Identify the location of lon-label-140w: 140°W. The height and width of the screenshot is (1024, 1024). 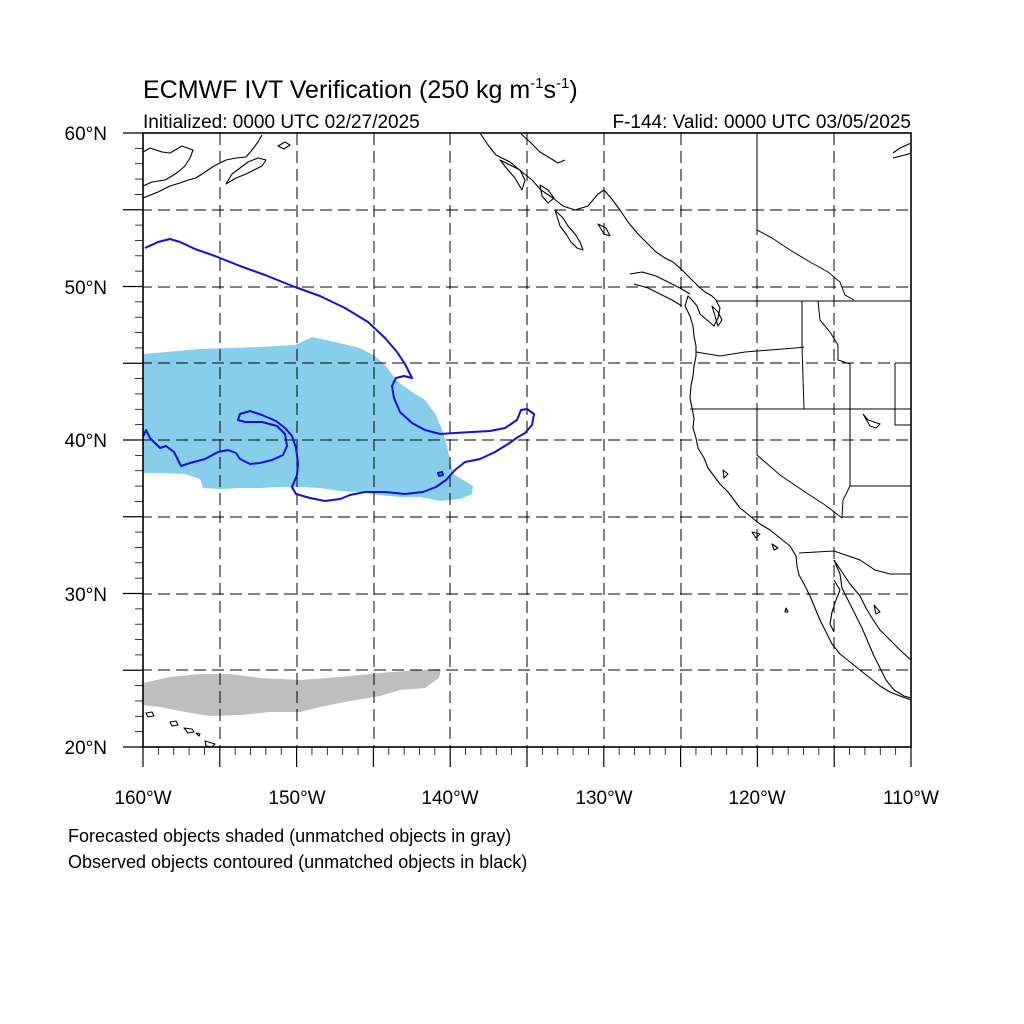
(449, 798).